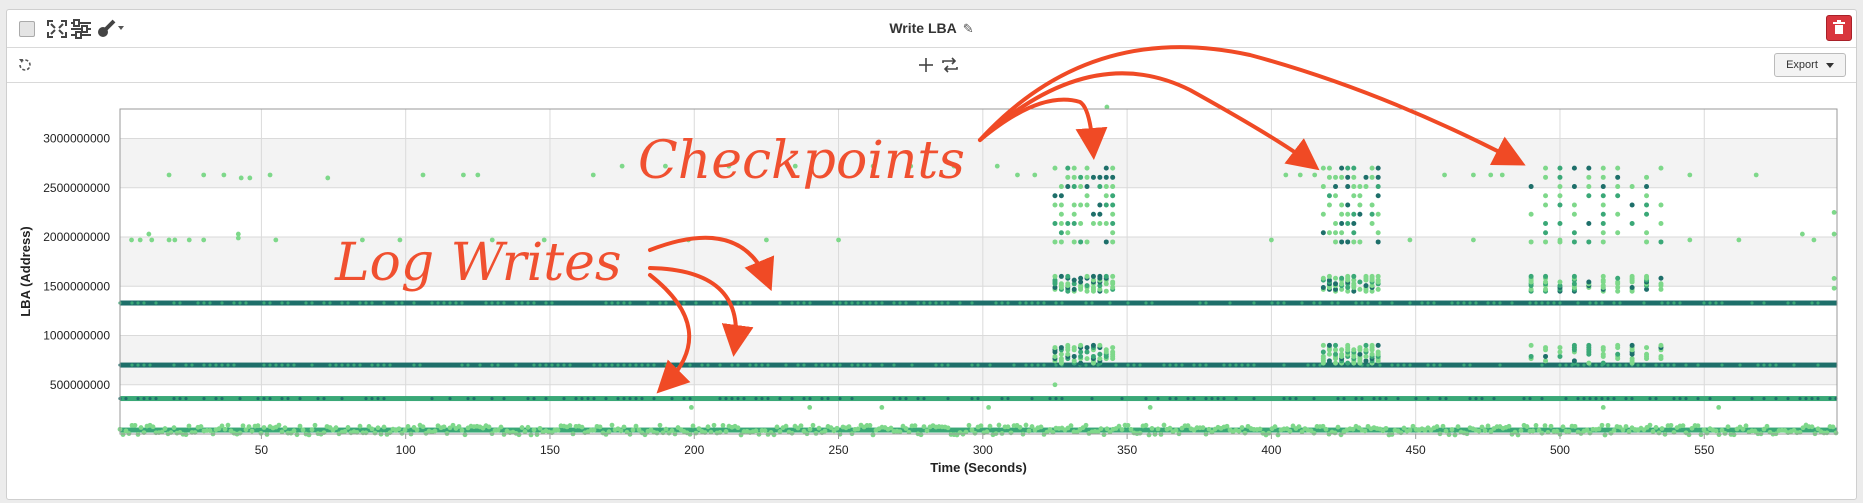  I want to click on swap-icon, so click(950, 65).